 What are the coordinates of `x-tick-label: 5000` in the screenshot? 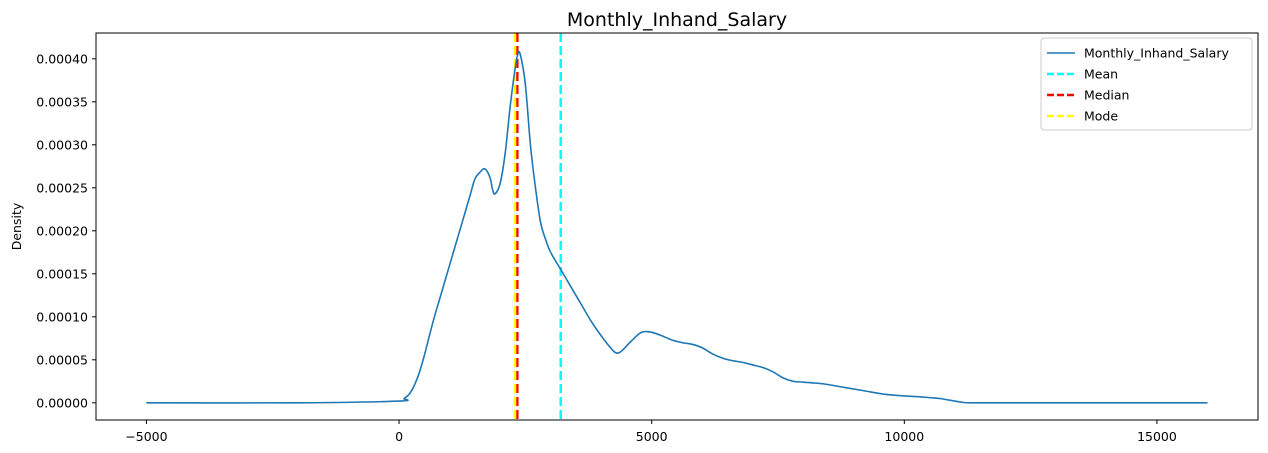 It's located at (652, 436).